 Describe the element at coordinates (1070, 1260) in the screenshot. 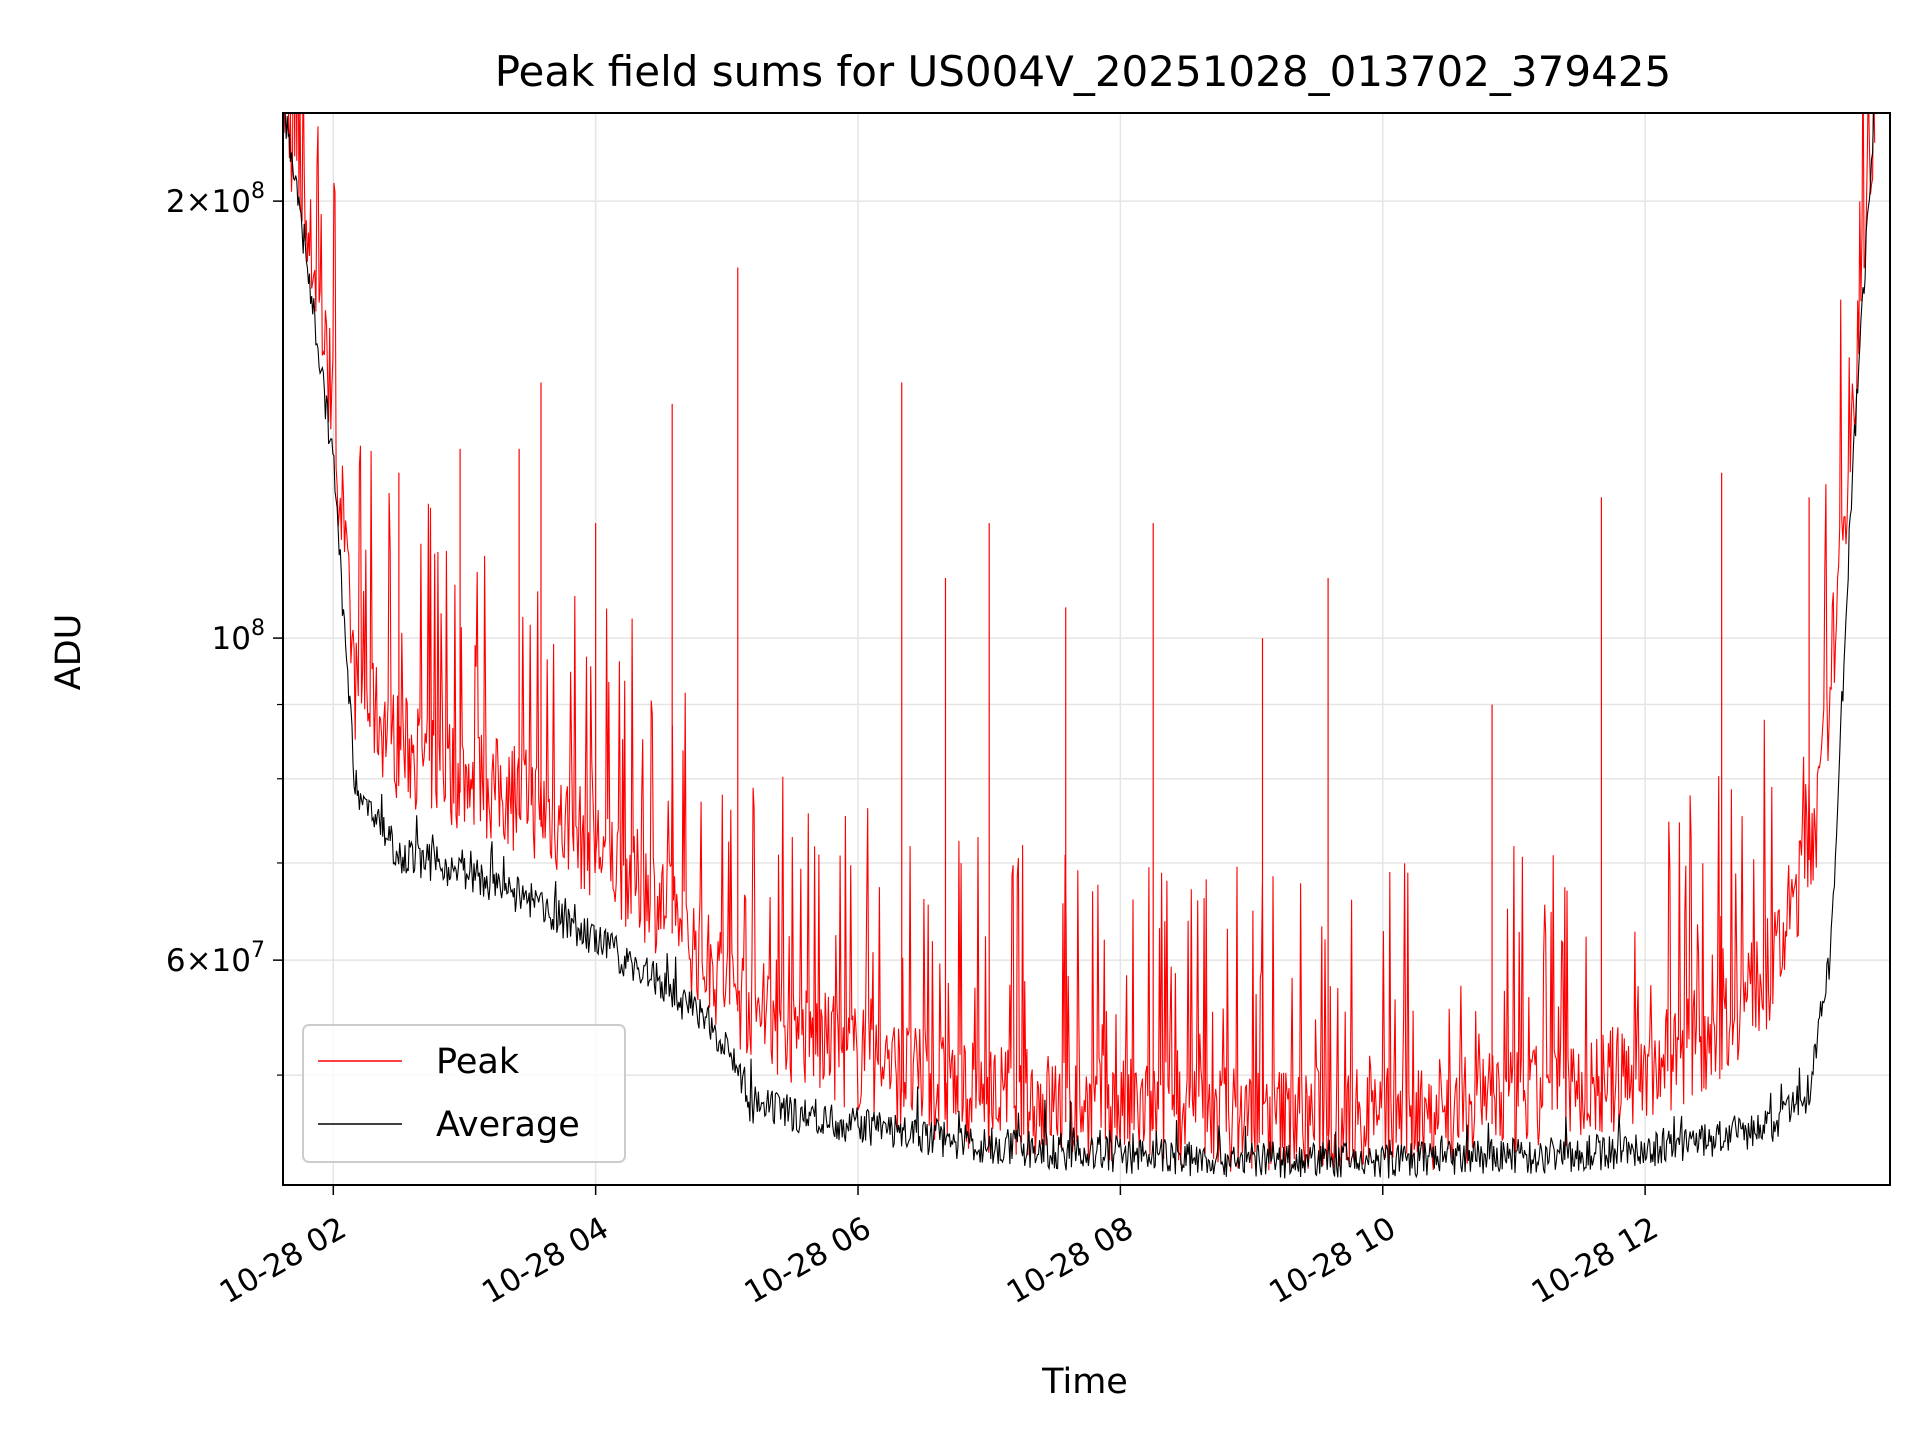

I see `x-tick-label: 10-28 08` at that location.